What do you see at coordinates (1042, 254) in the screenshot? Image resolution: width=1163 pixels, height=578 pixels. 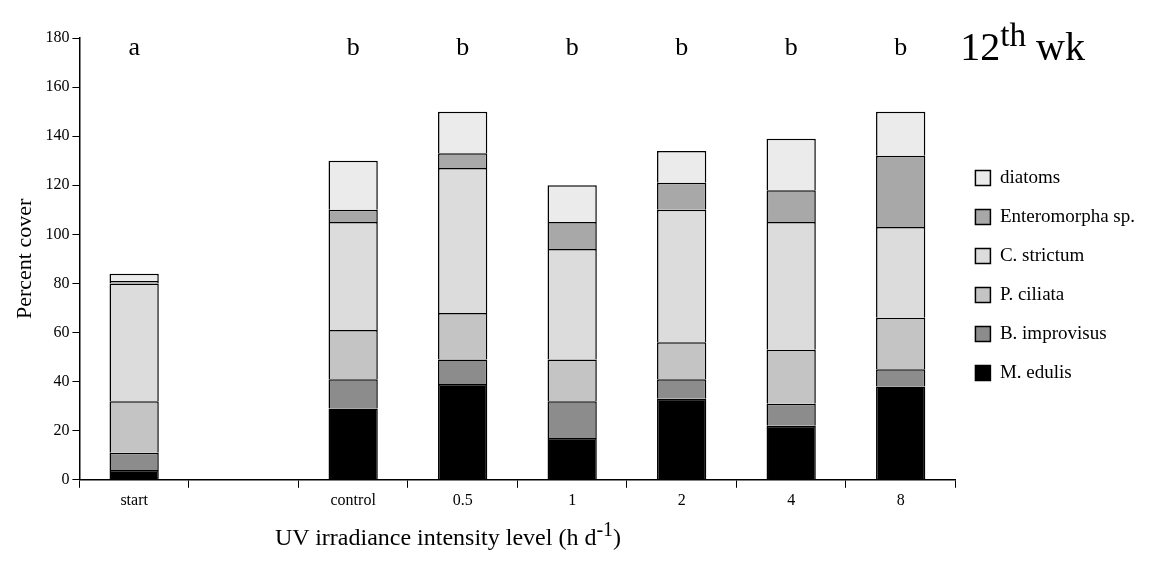 I see `legend-label: C. strictum` at bounding box center [1042, 254].